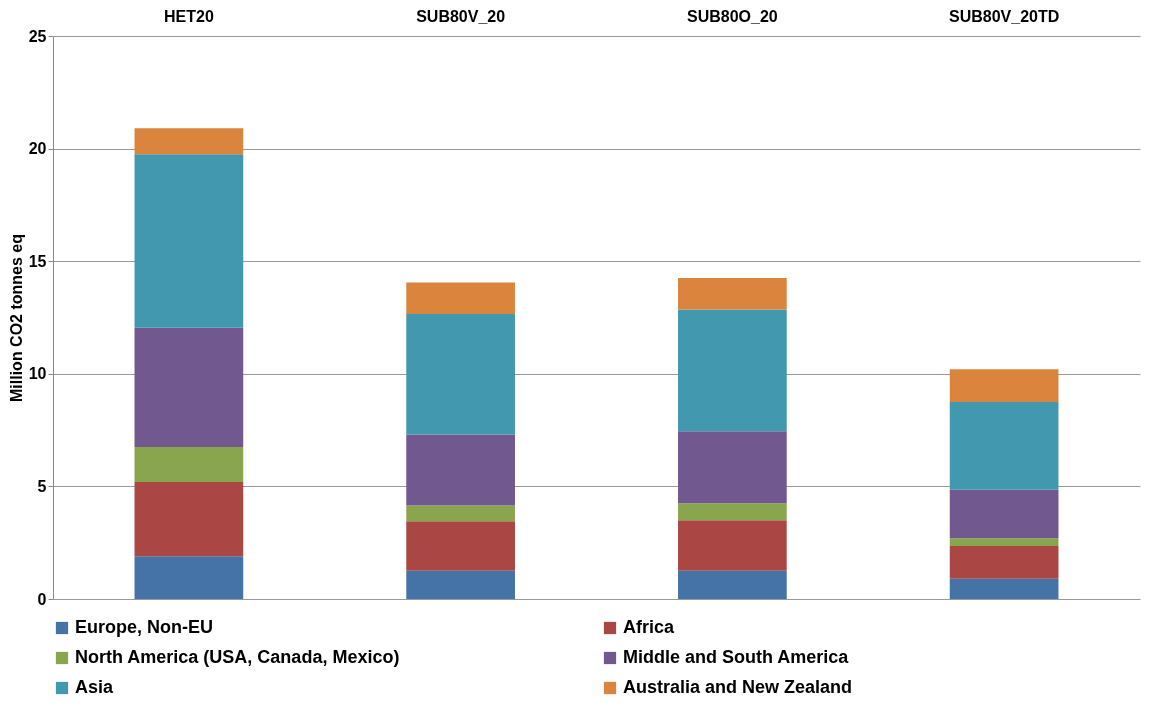  I want to click on legend-label: Africa, so click(649, 627).